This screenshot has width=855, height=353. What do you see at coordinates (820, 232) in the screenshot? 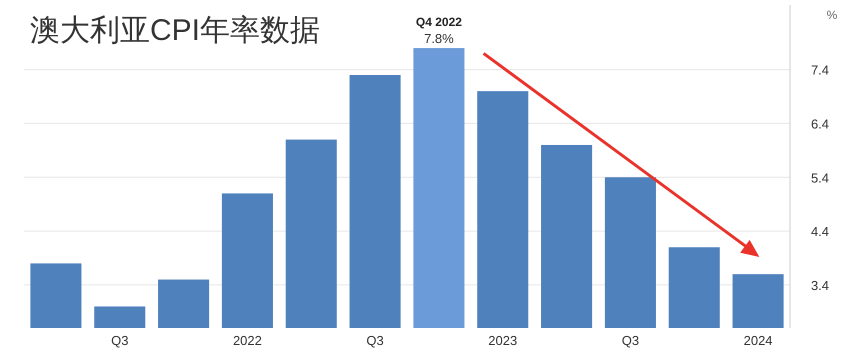
I see `y-tick-label: 4.4` at bounding box center [820, 232].